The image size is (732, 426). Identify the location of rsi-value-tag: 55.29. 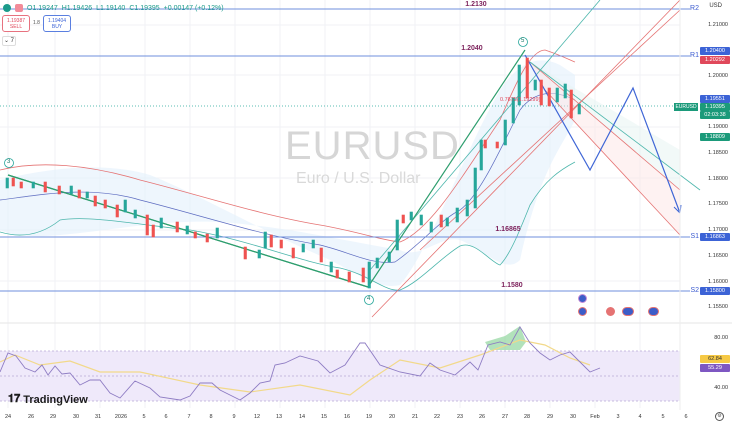
(715, 368).